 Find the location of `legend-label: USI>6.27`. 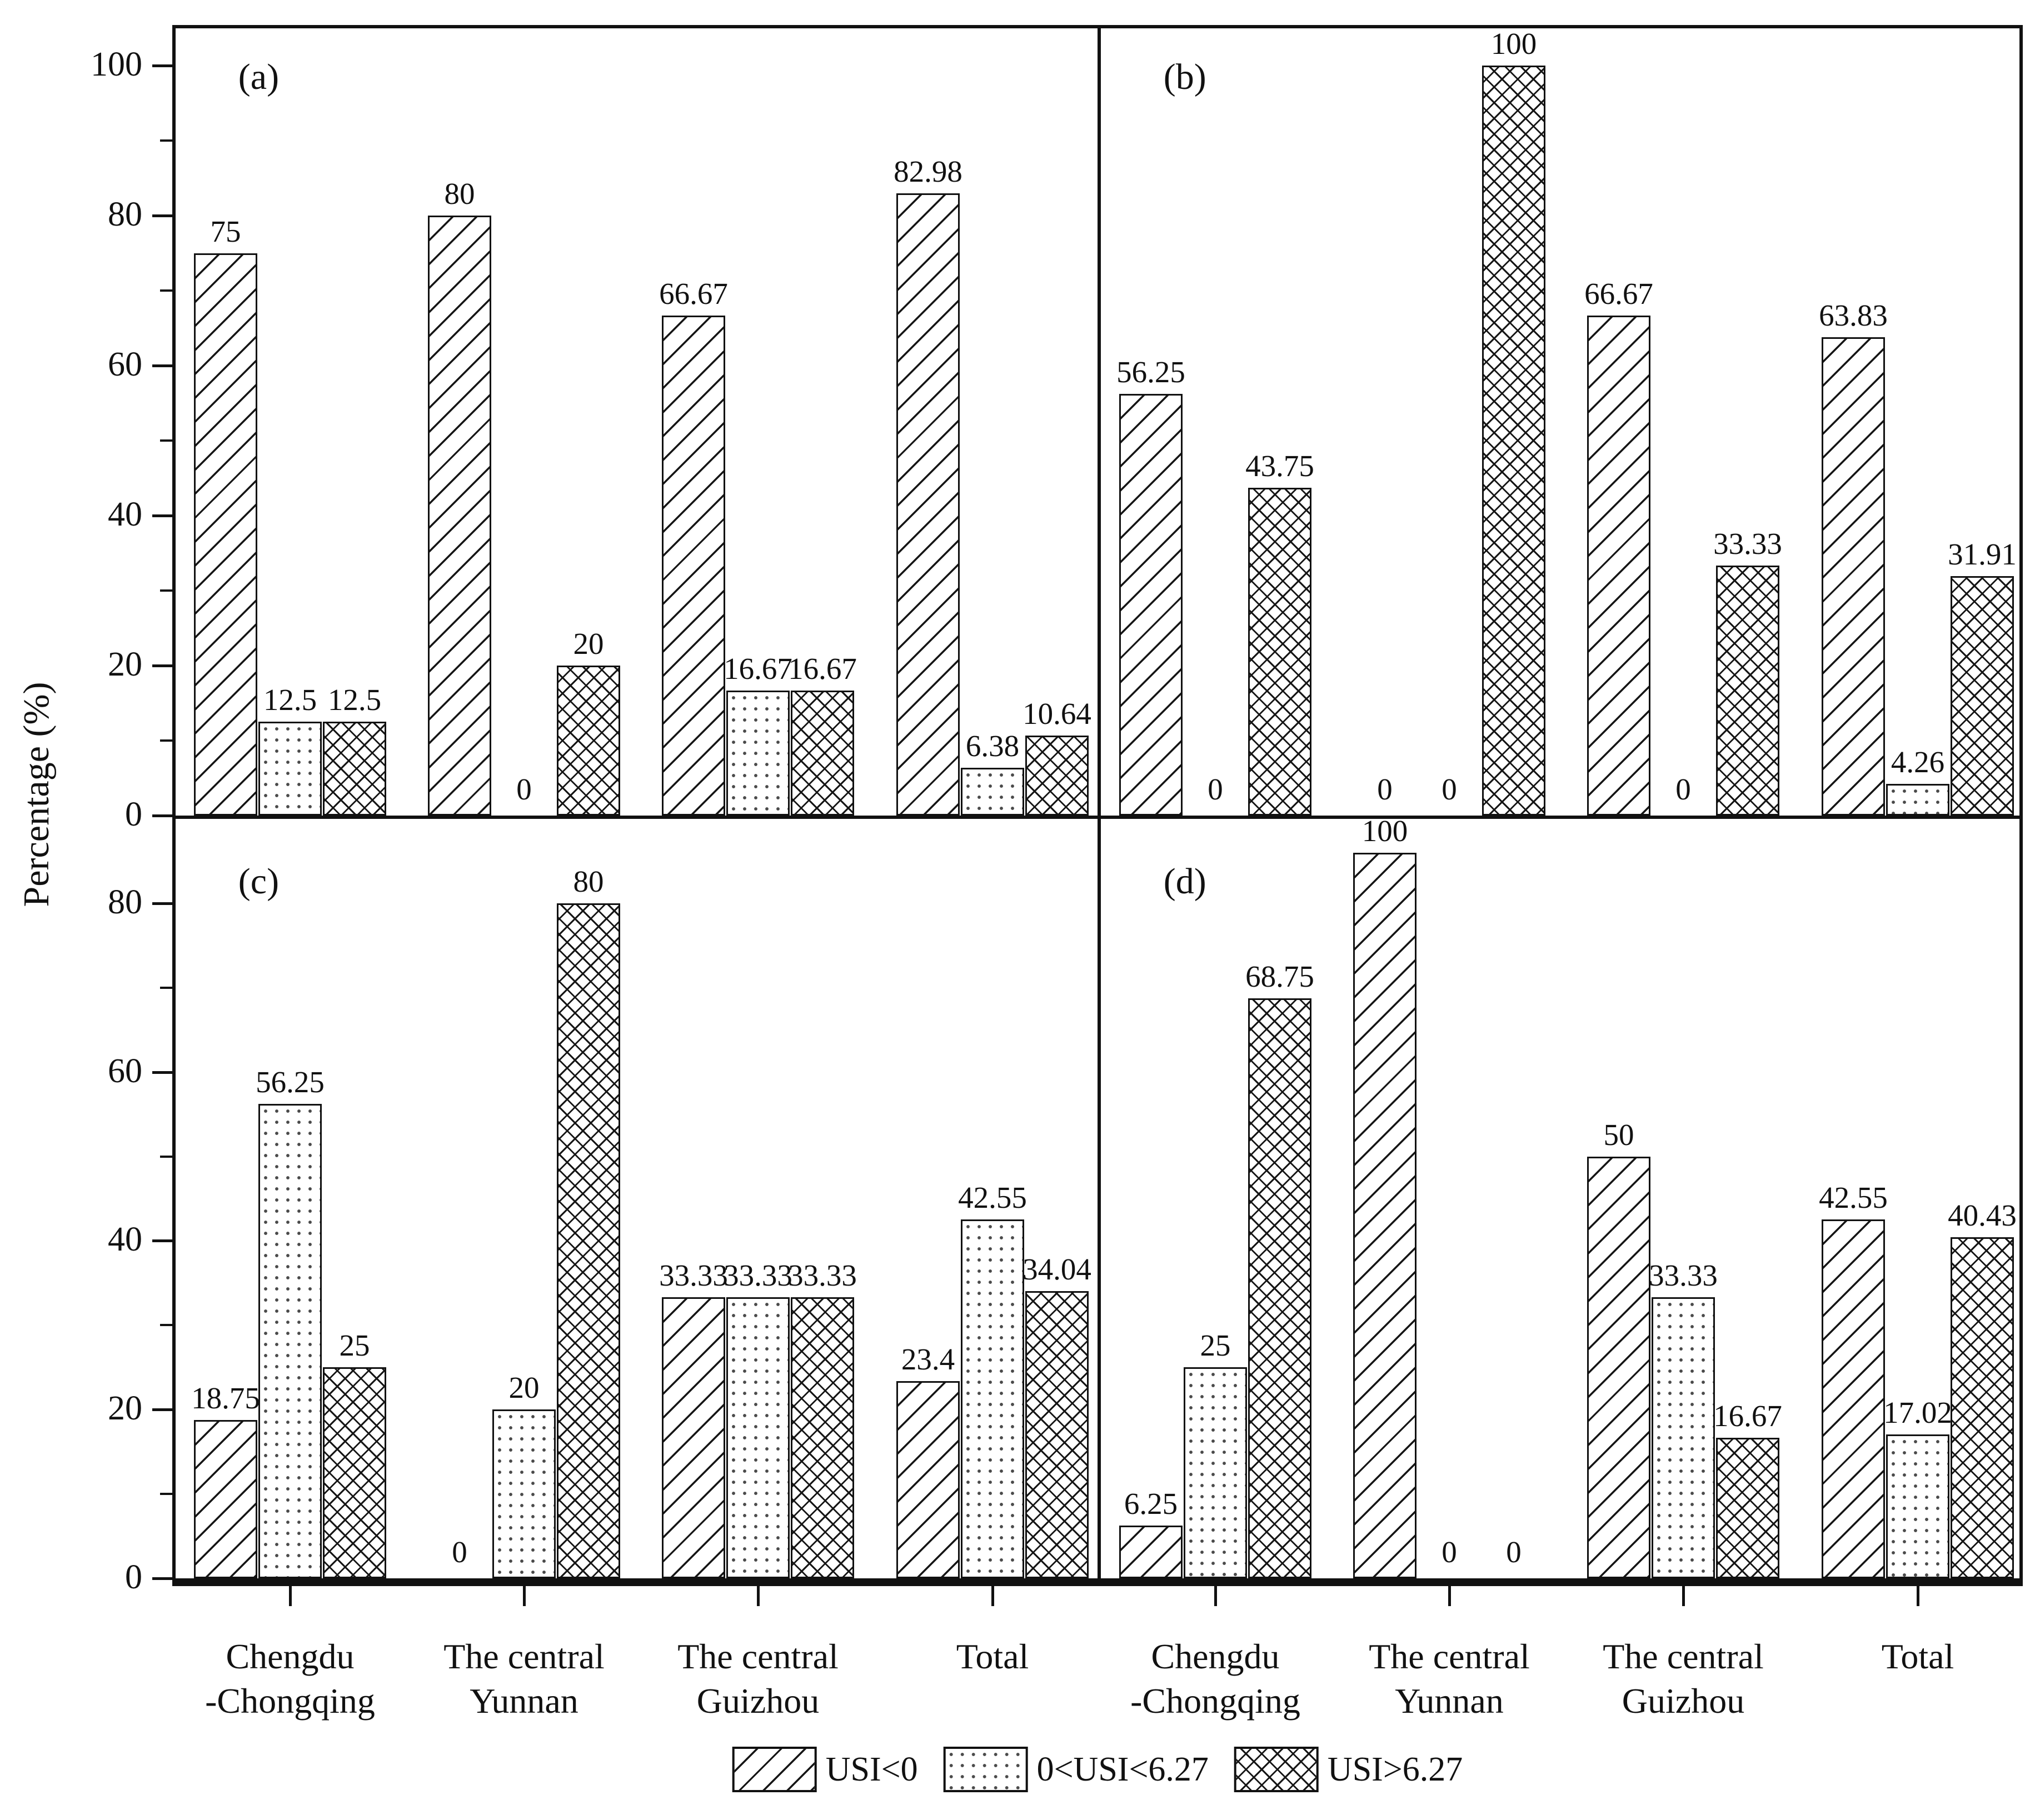

legend-label: USI>6.27 is located at coordinates (1395, 1769).